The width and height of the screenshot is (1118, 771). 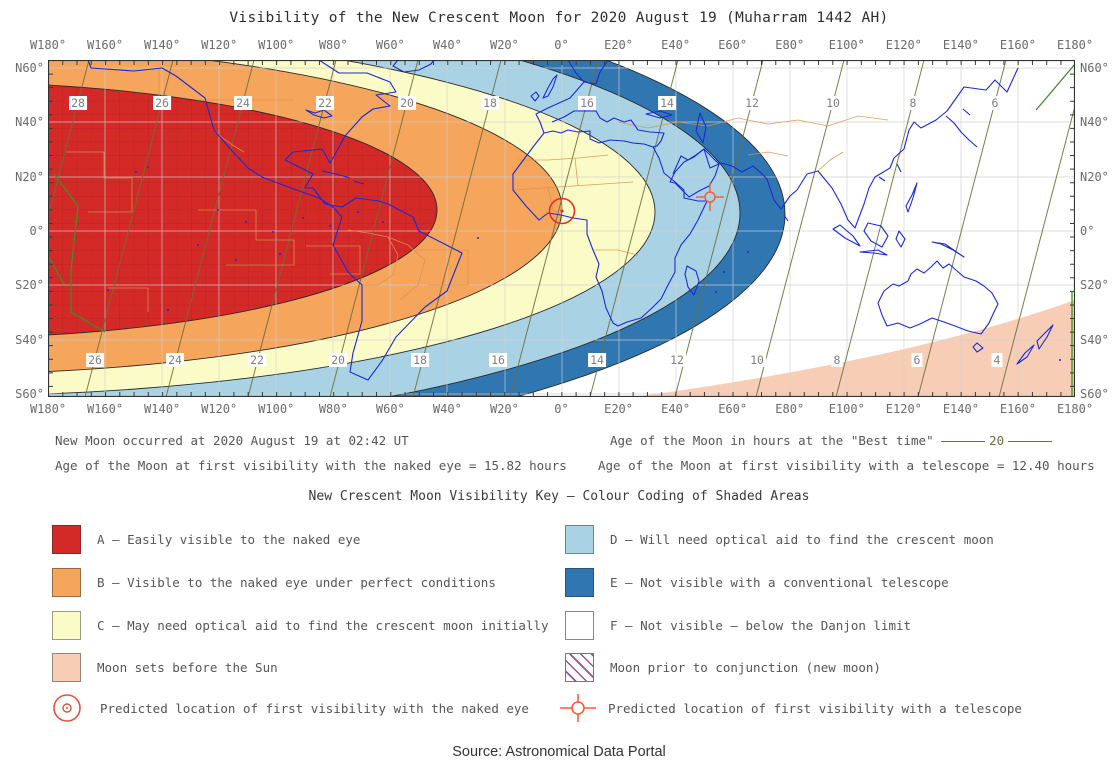 I want to click on naked-eye-marker-icon, so click(x=67, y=708).